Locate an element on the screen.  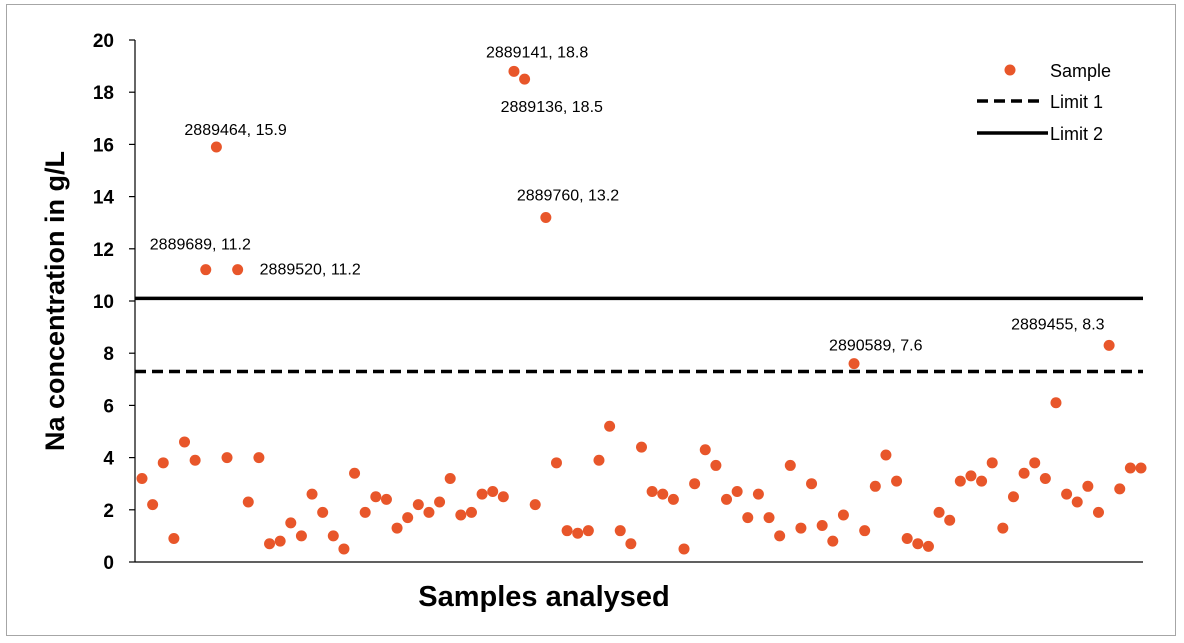
y-tick-label: 16 is located at coordinates (103, 145).